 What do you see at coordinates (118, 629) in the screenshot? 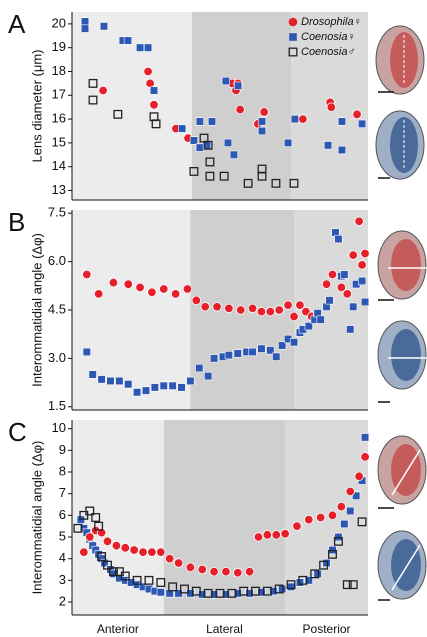
I see `region-label: Anterior` at bounding box center [118, 629].